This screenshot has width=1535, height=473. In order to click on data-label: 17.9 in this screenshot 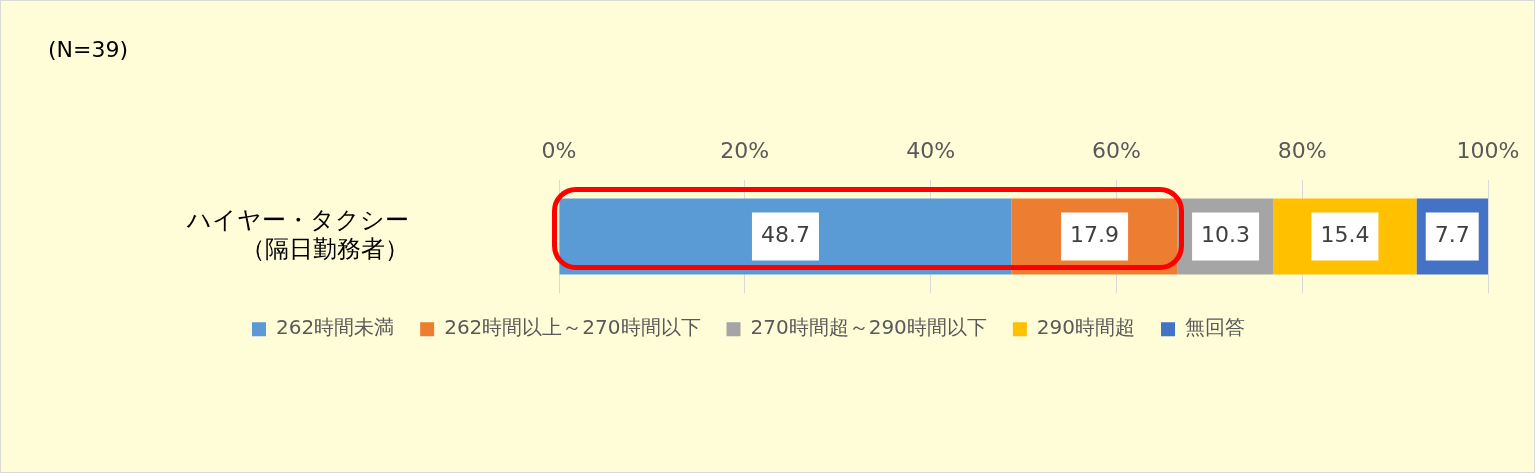, I will do `click(1095, 235)`.